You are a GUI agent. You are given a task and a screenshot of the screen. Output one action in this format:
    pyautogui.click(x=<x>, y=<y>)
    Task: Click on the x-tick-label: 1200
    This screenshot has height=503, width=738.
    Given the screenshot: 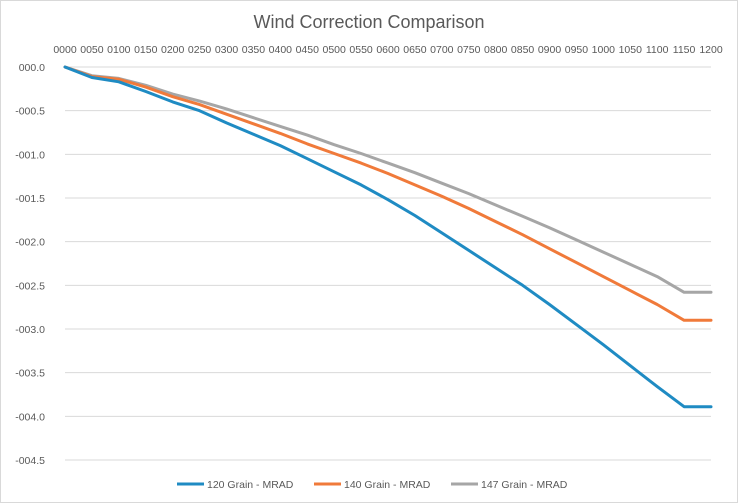 What is the action you would take?
    pyautogui.click(x=711, y=50)
    